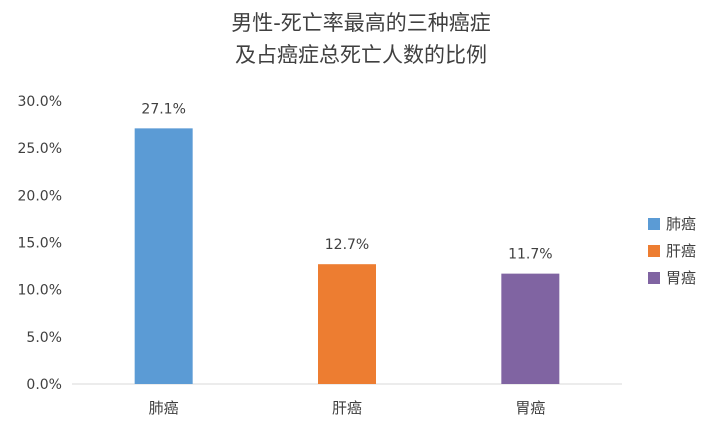 The width and height of the screenshot is (722, 434). Describe the element at coordinates (681, 224) in the screenshot. I see `legend-label-lung: 肺癌` at that location.